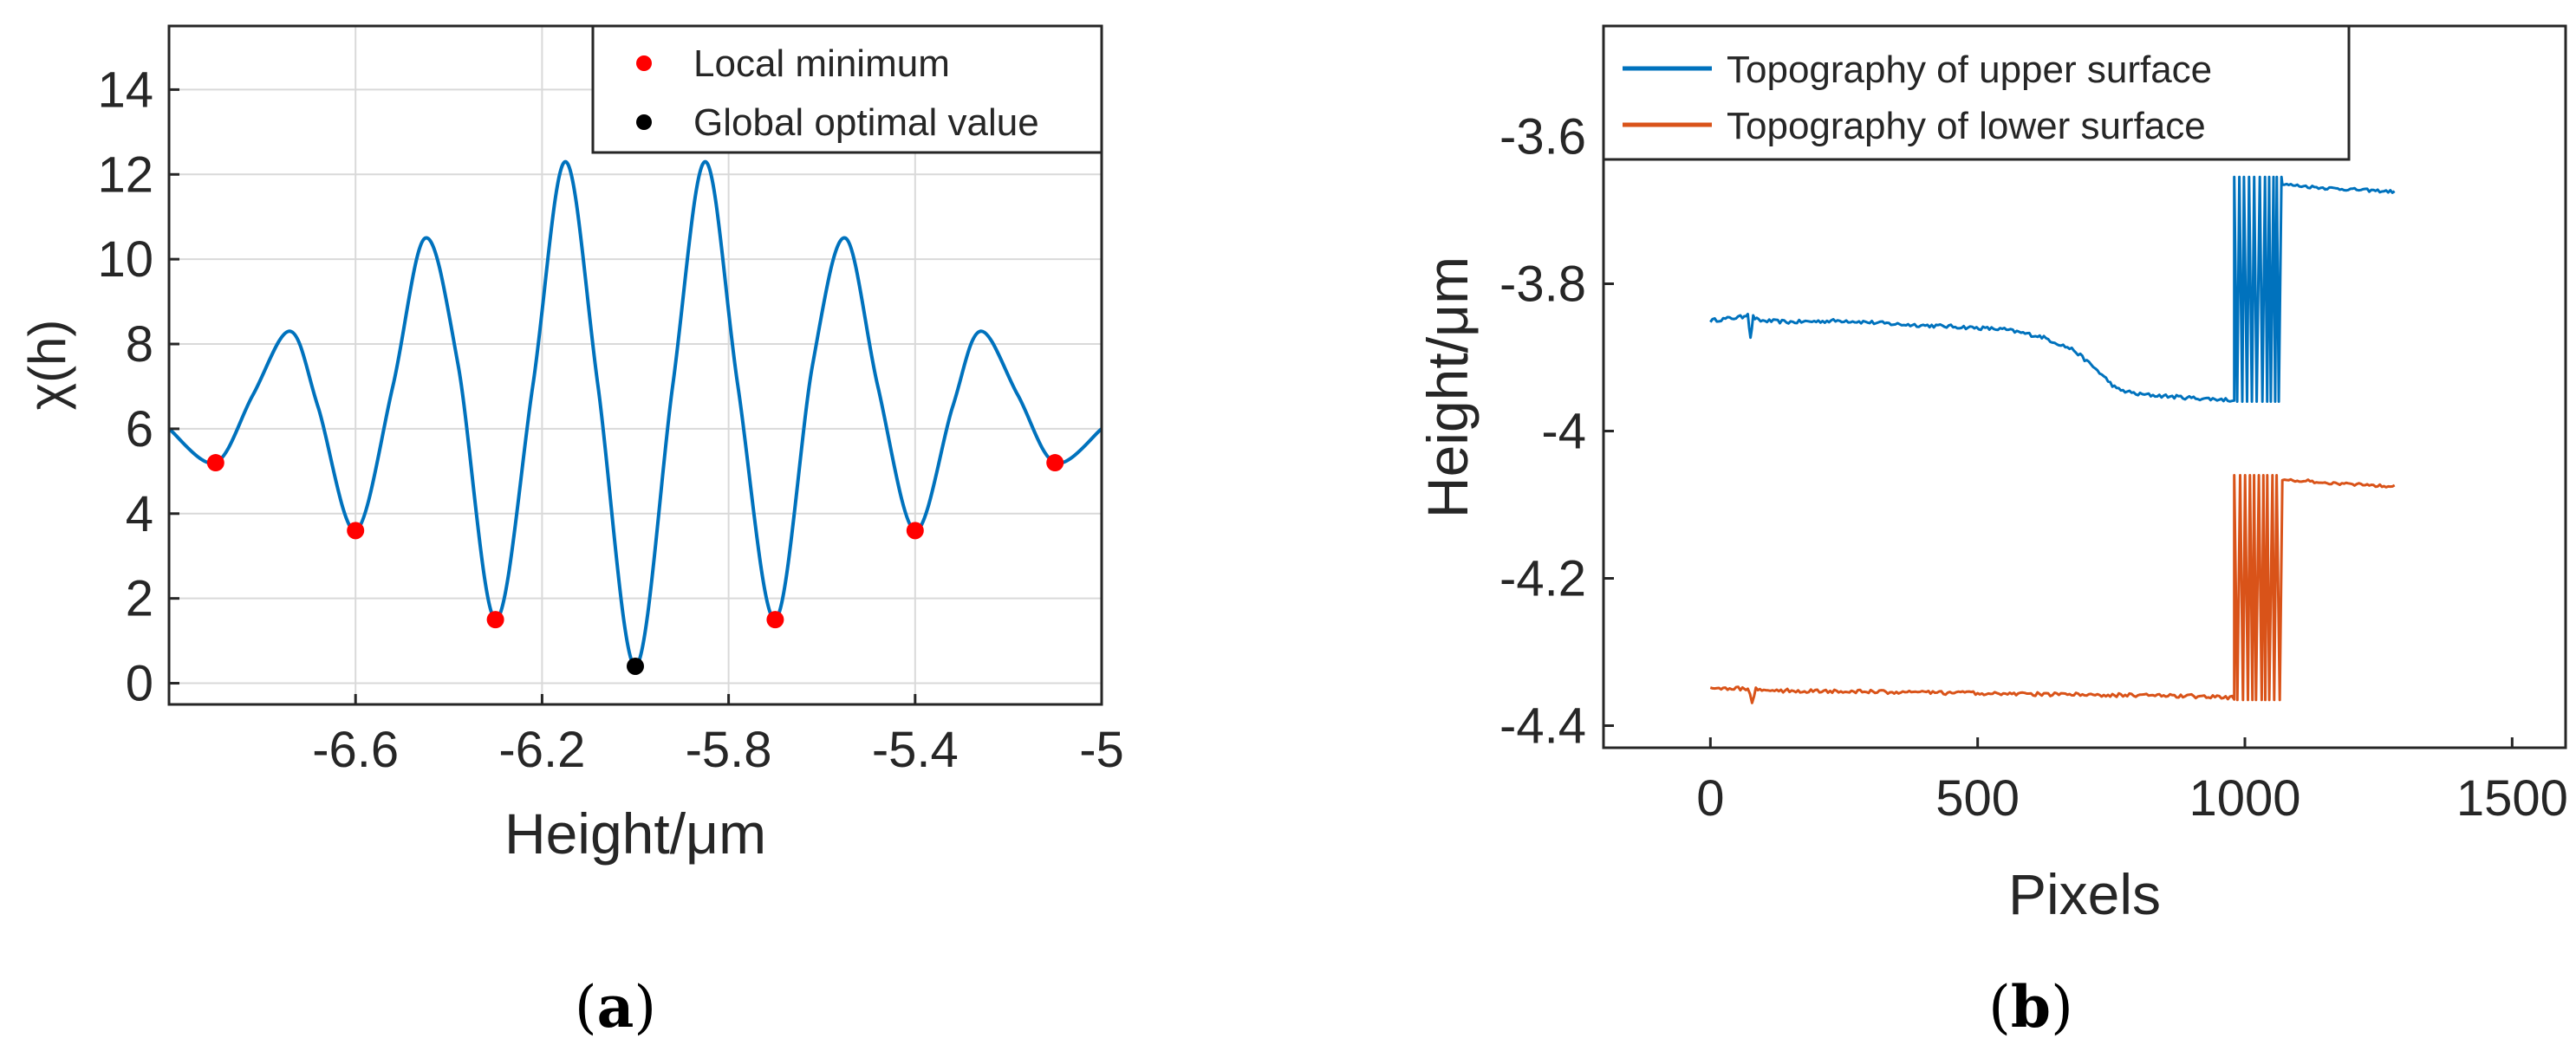 The image size is (2576, 1051). Describe the element at coordinates (541, 750) in the screenshot. I see `chart-a-xtick-label: -6.2` at that location.